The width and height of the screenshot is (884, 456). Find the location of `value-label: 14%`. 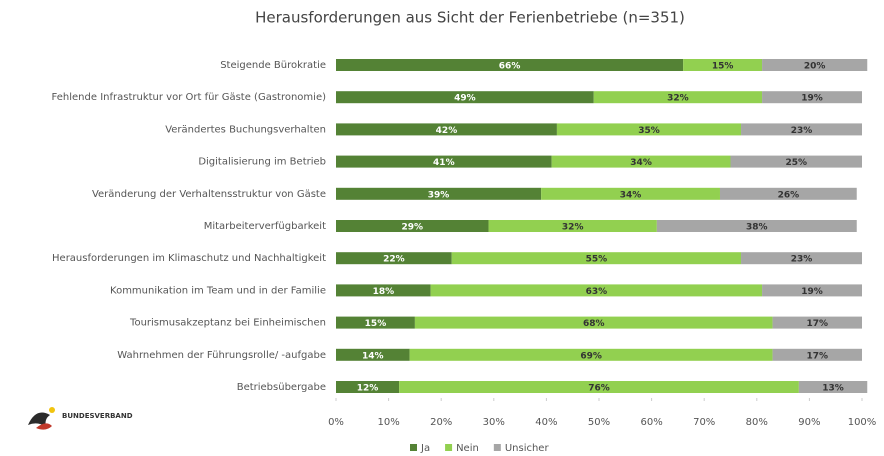

value-label: 14% is located at coordinates (373, 356).